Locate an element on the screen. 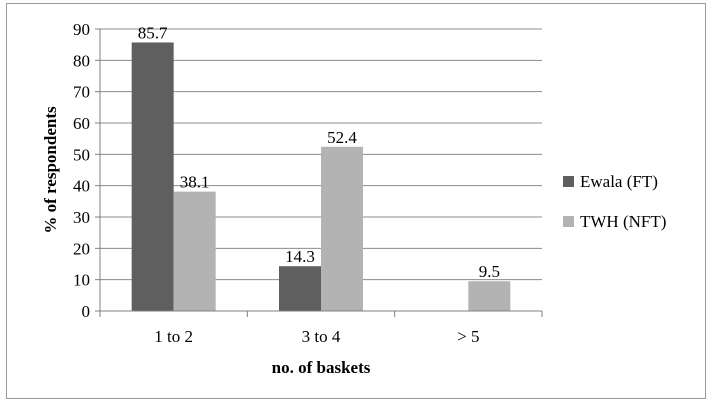 Image resolution: width=713 pixels, height=404 pixels. y-tick-label: 80 is located at coordinates (81, 60).